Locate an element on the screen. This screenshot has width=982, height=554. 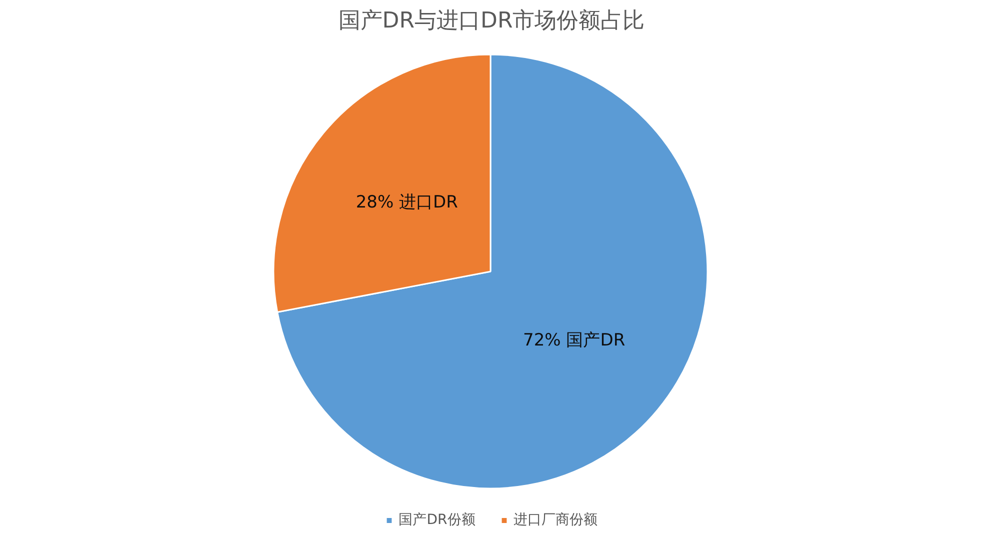
legend-label: 进口厂商份额 is located at coordinates (555, 520).